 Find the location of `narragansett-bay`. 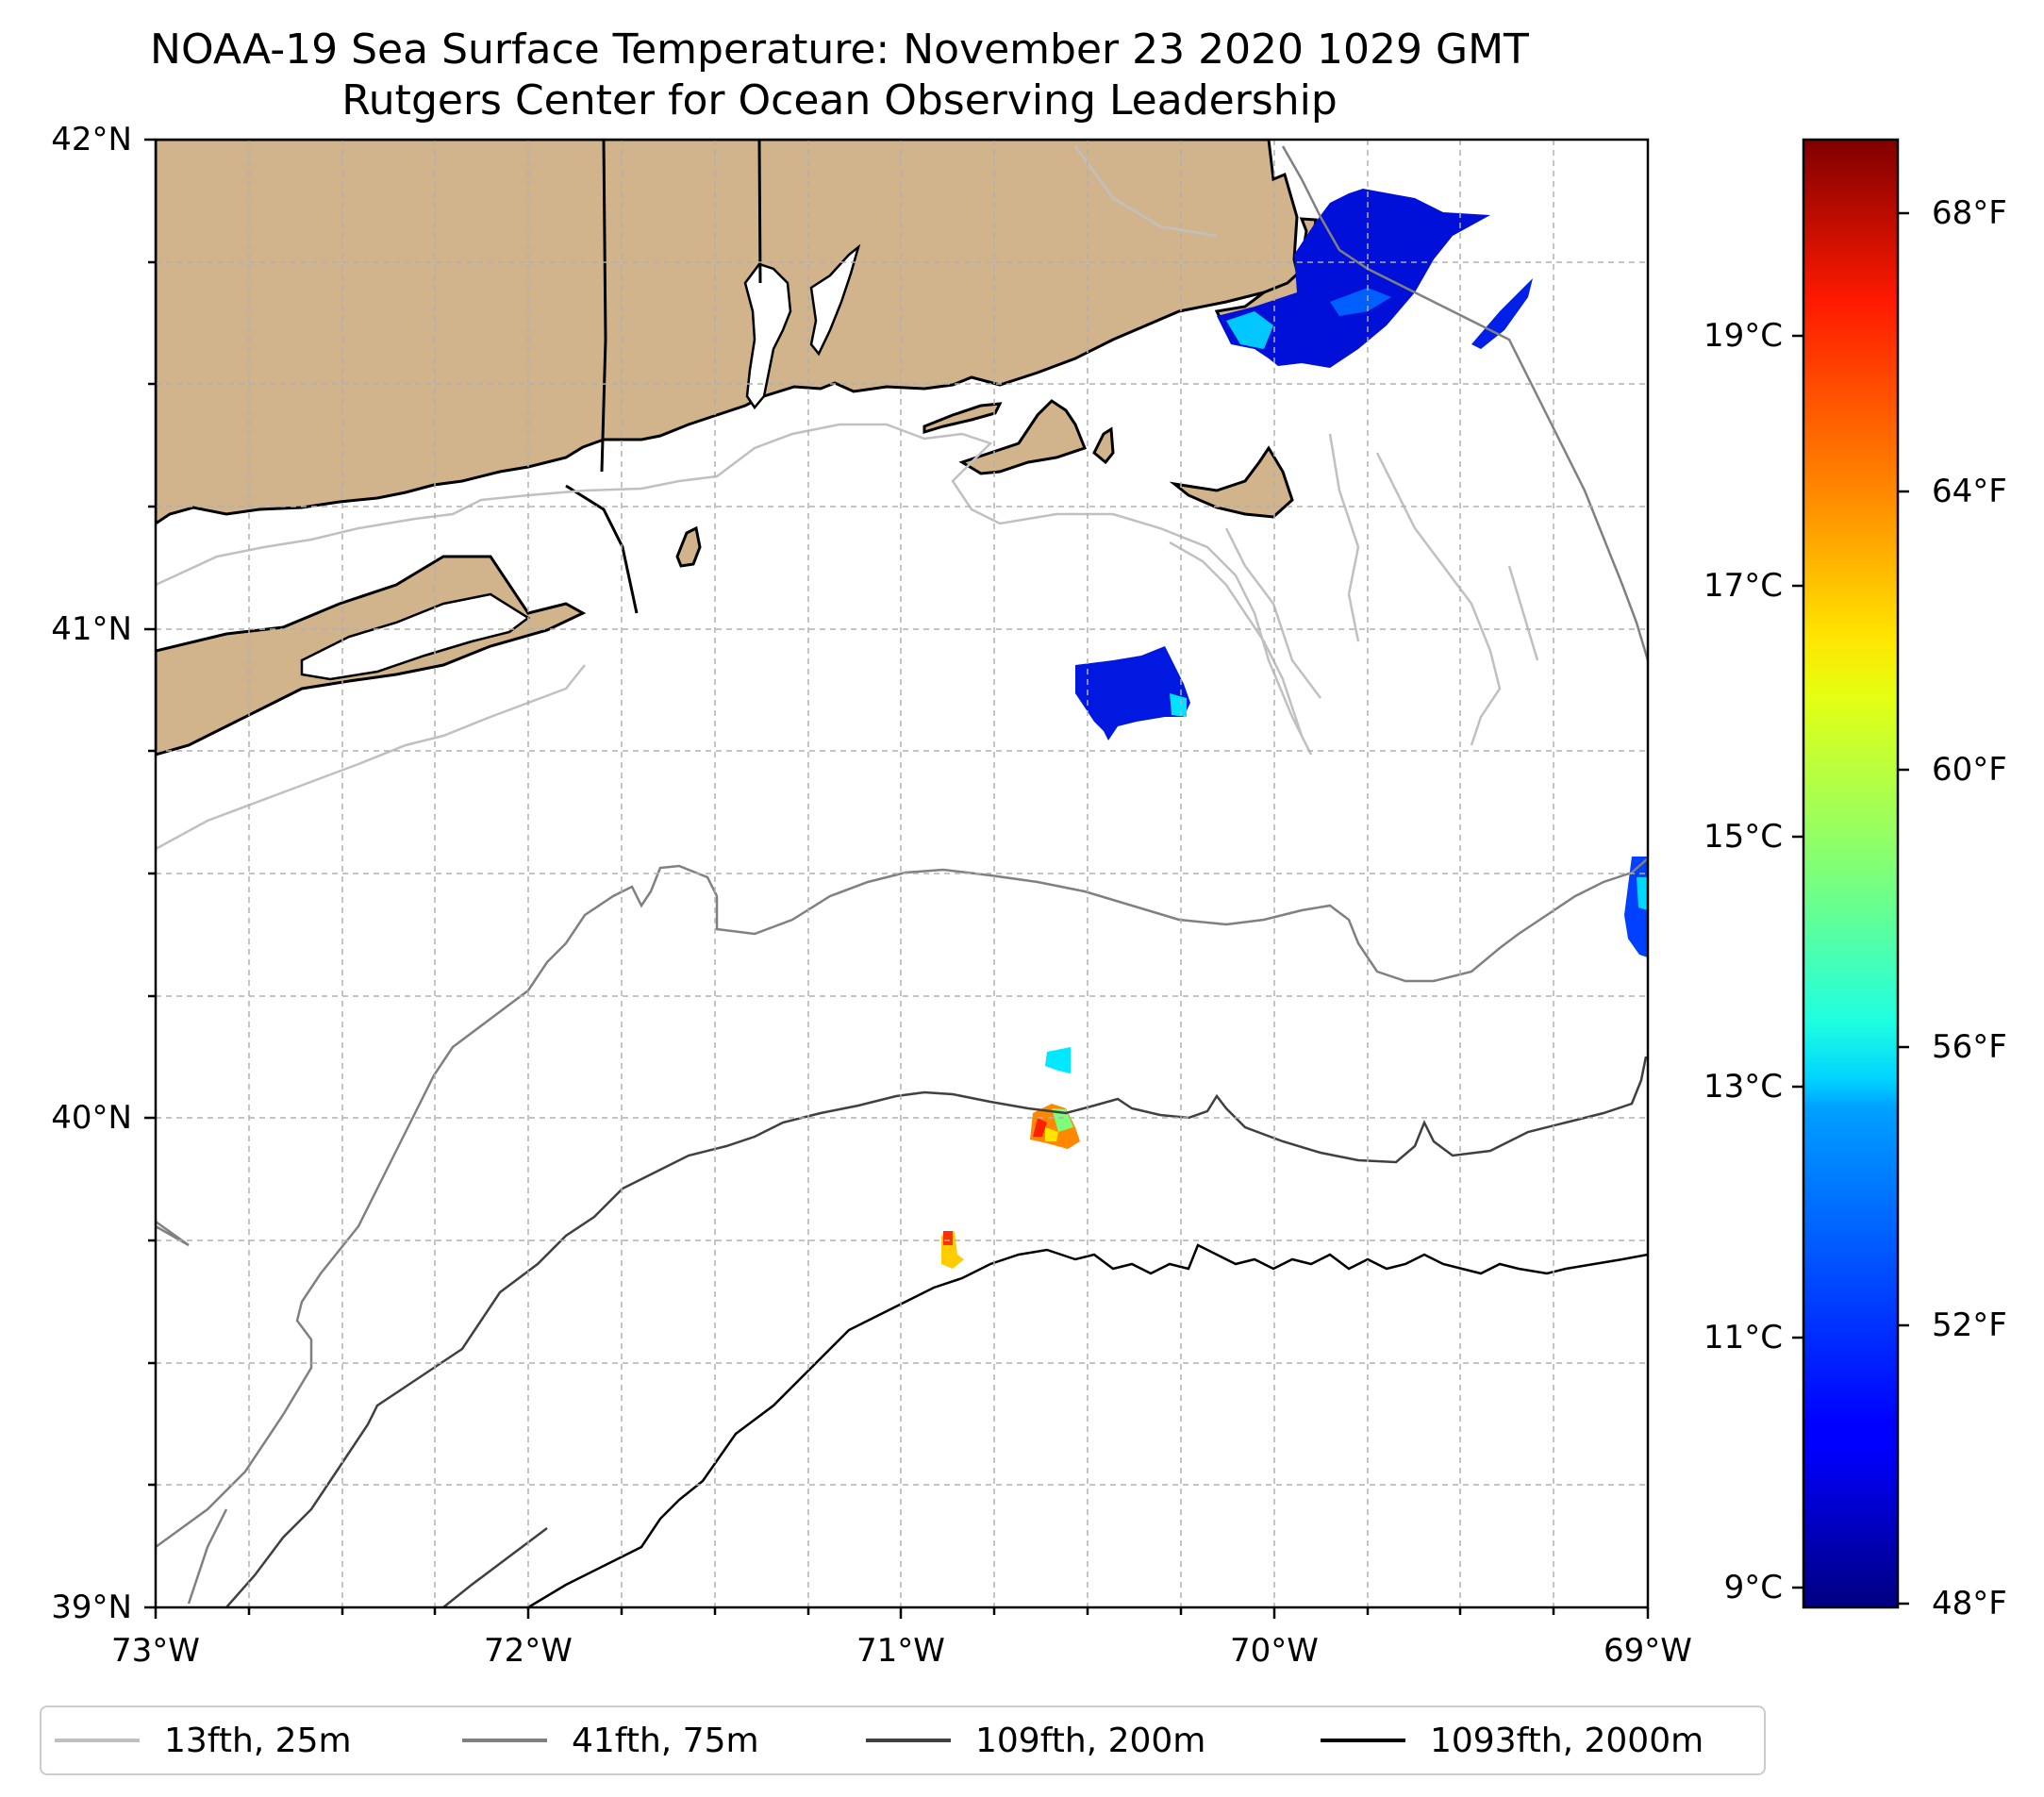

narragansett-bay is located at coordinates (767, 336).